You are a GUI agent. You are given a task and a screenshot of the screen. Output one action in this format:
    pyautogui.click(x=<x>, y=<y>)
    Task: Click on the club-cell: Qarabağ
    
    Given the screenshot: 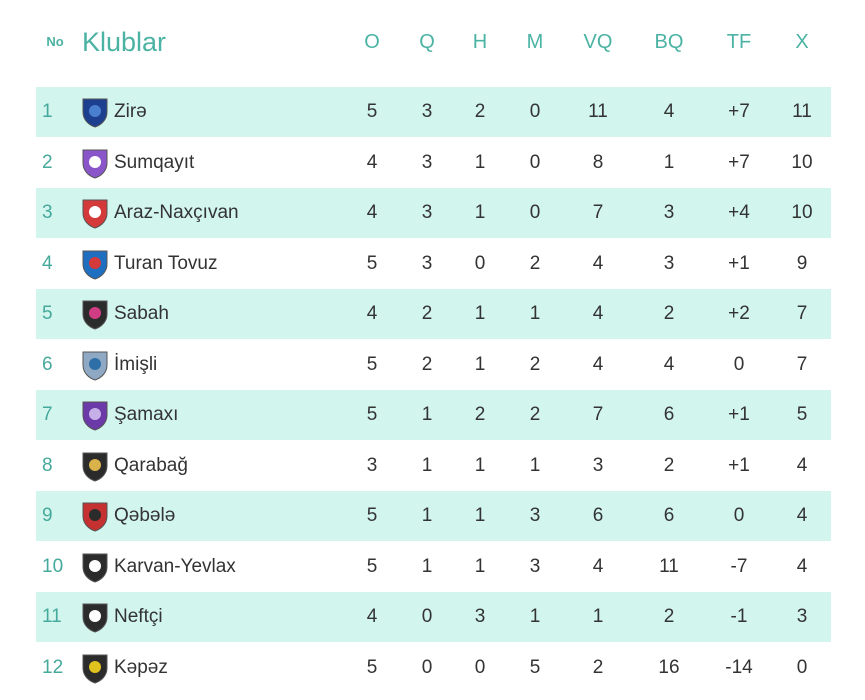 What is the action you would take?
    pyautogui.click(x=210, y=466)
    